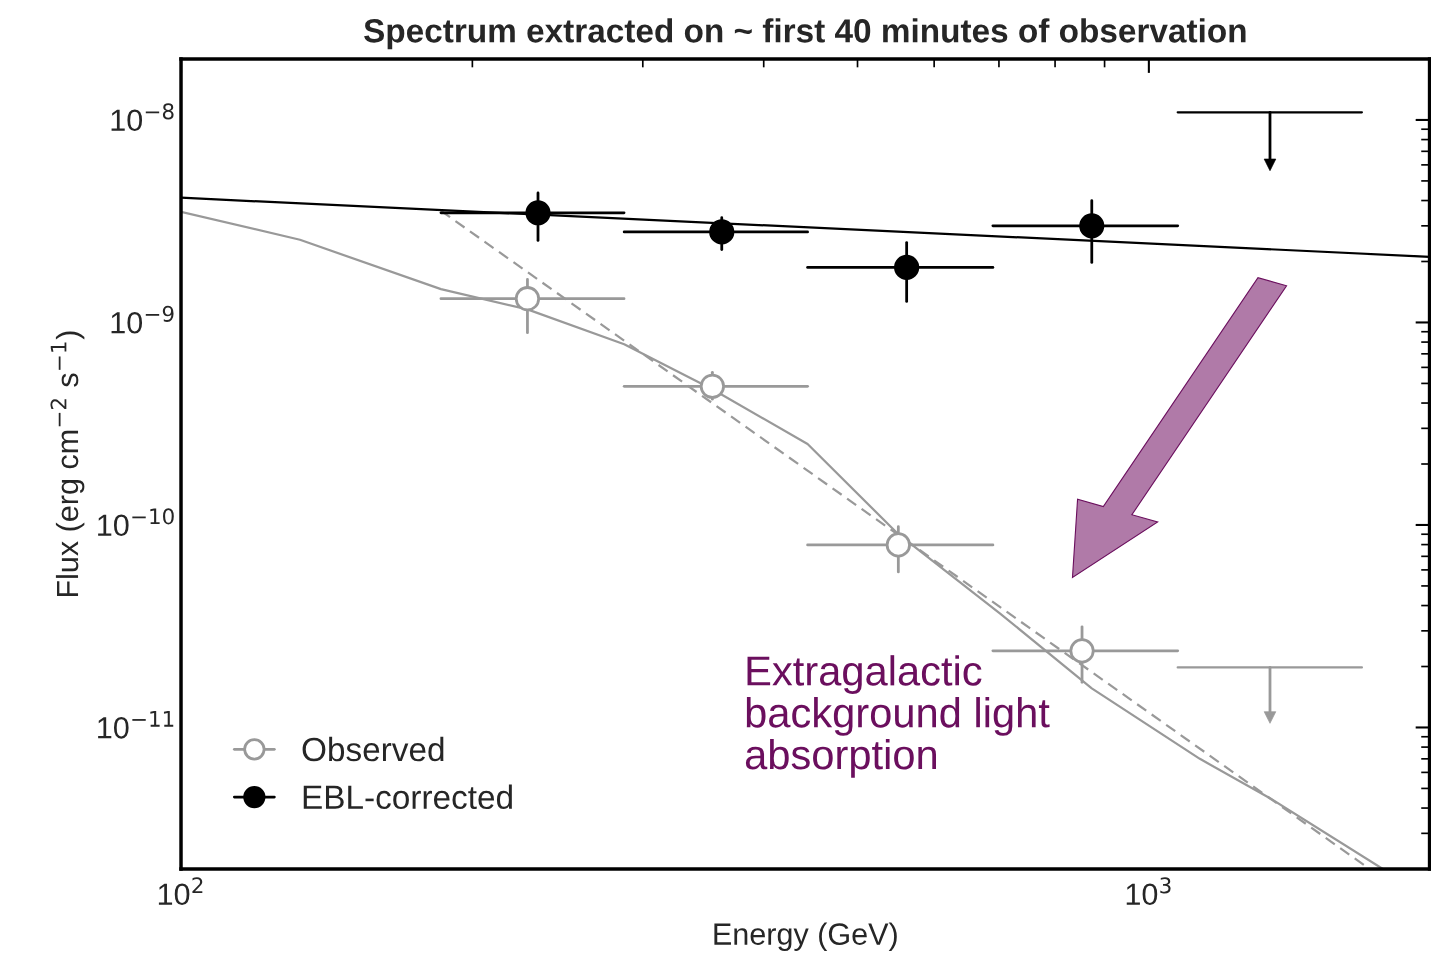 This screenshot has height=975, width=1431. I want to click on y-tick-label: 10$^{−8}$, so click(142, 117).